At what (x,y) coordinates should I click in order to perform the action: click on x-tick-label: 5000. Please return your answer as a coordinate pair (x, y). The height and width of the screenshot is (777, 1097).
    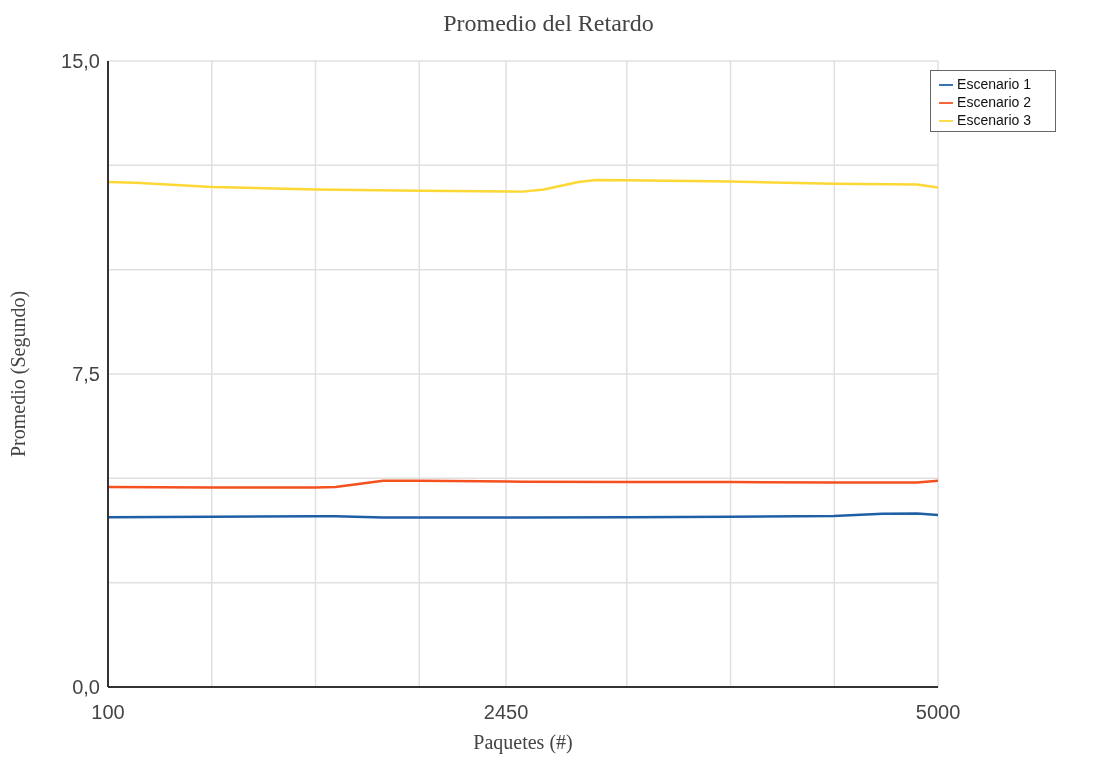
    Looking at the image, I should click on (938, 712).